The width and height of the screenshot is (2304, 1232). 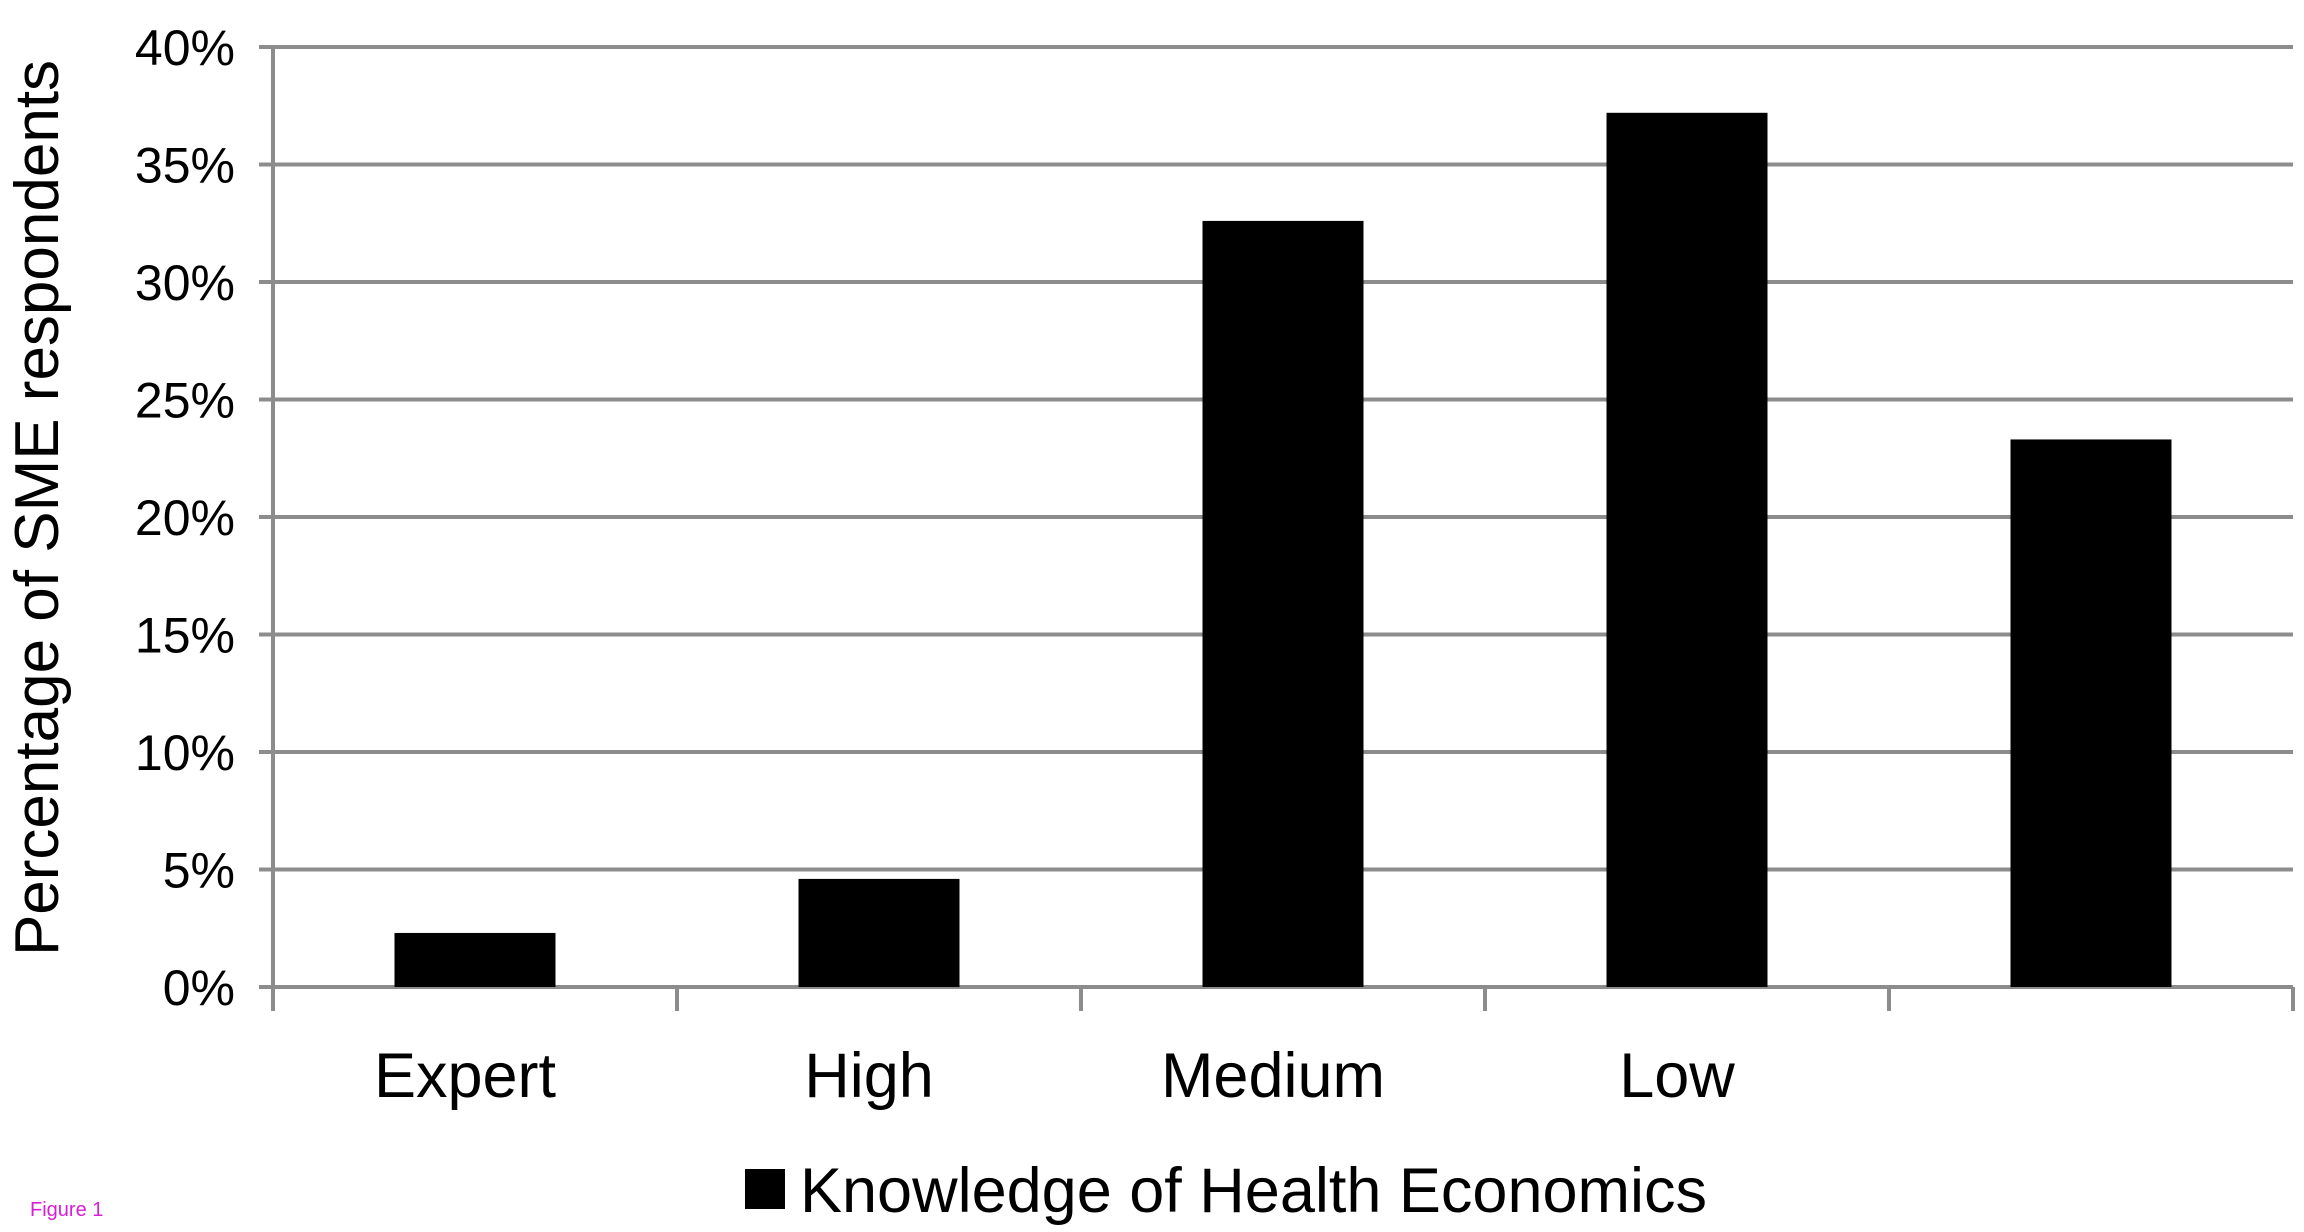 What do you see at coordinates (879, 932) in the screenshot?
I see `bar-high` at bounding box center [879, 932].